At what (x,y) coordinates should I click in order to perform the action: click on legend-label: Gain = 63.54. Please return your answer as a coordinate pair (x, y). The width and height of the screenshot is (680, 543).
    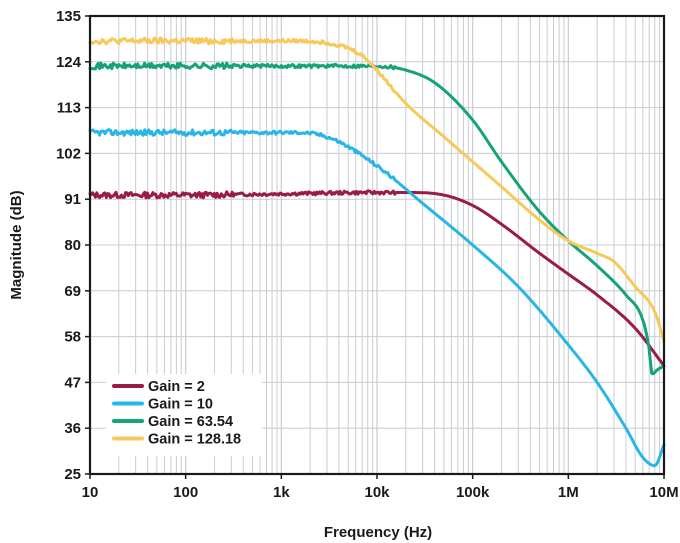
    Looking at the image, I should click on (190, 422).